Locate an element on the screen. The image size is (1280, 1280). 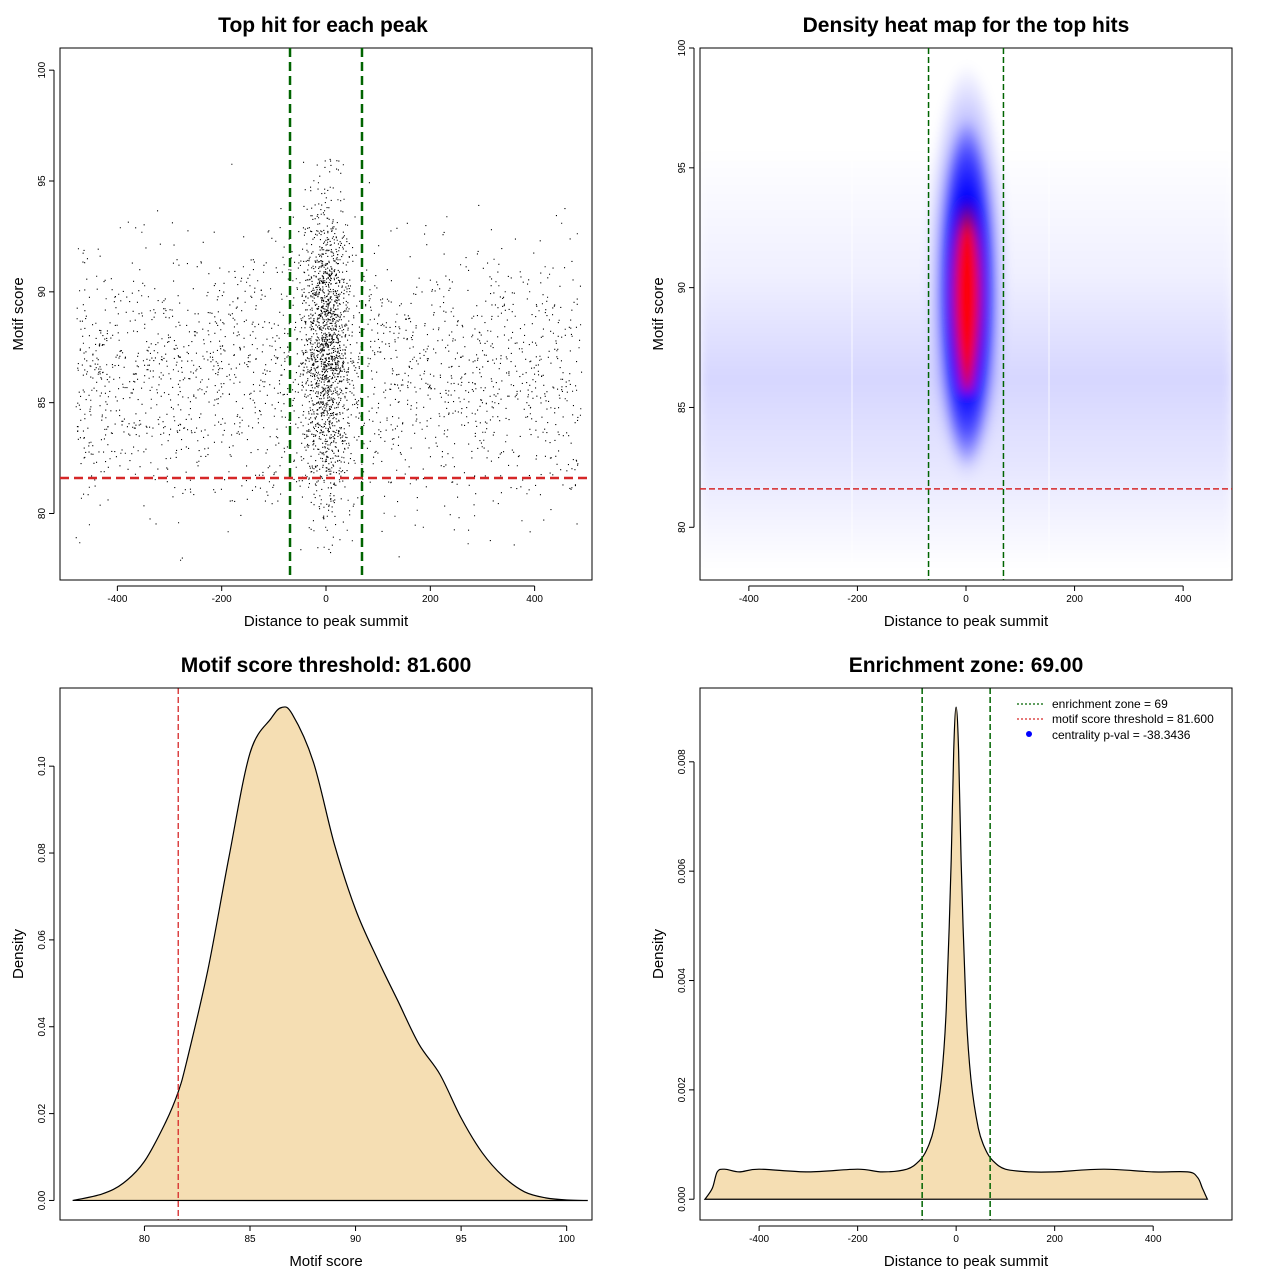
distance-density-x-label: Distance to peak summit is located at coordinates (966, 1261).